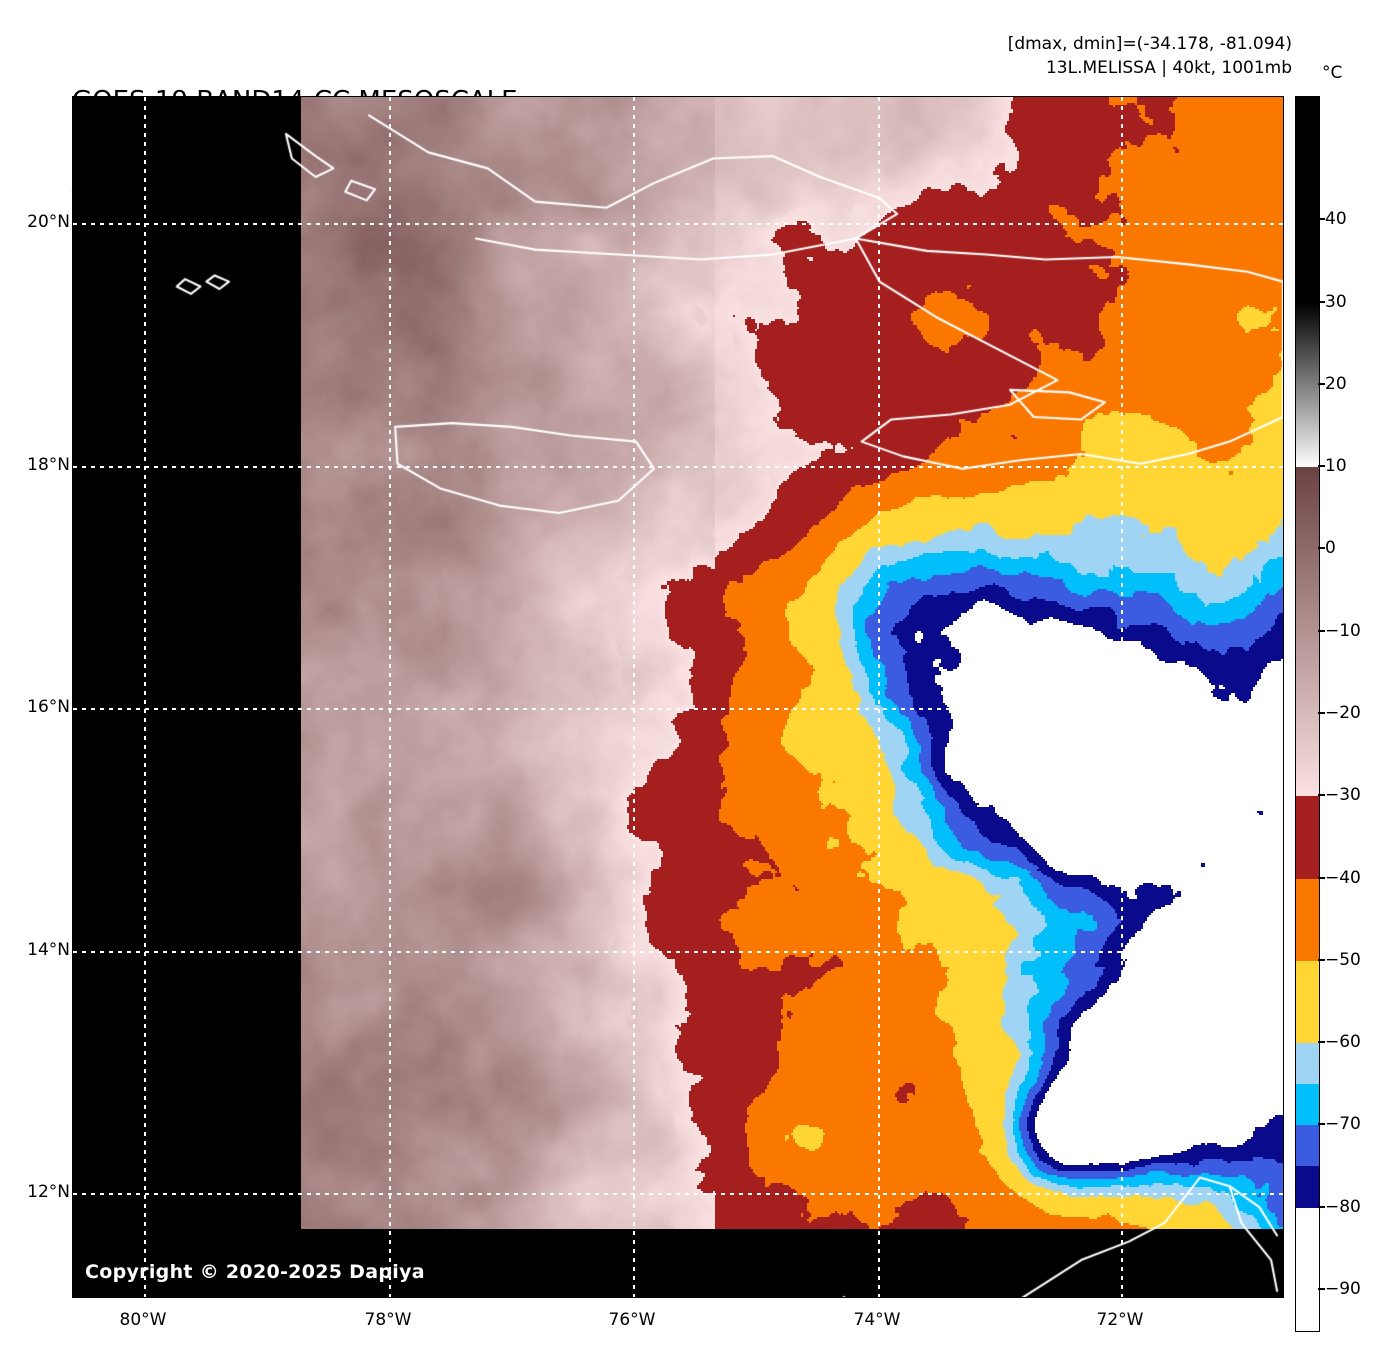  What do you see at coordinates (48, 950) in the screenshot?
I see `y-axis-tick-label: 14°N` at bounding box center [48, 950].